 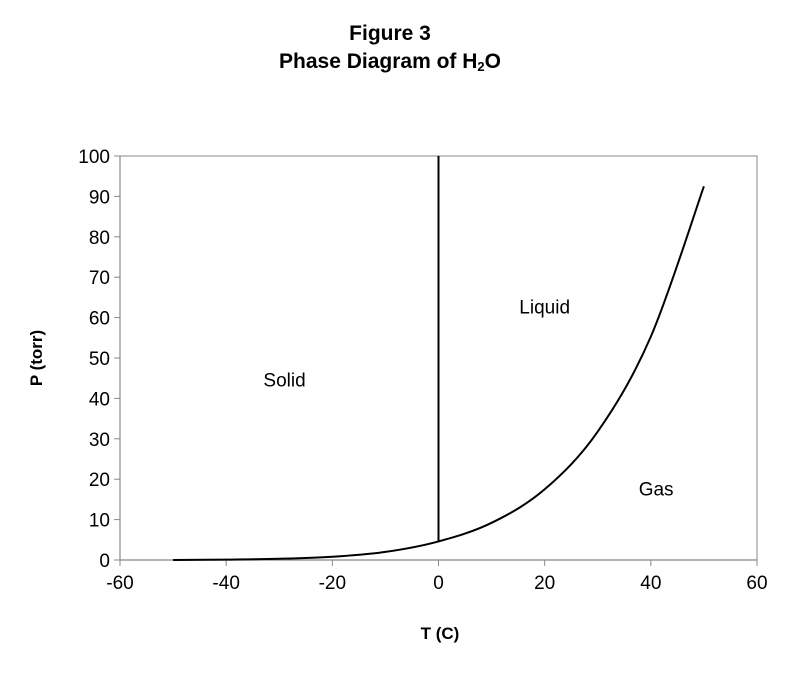 I want to click on region-label-liquid: Liquid, so click(x=544, y=308).